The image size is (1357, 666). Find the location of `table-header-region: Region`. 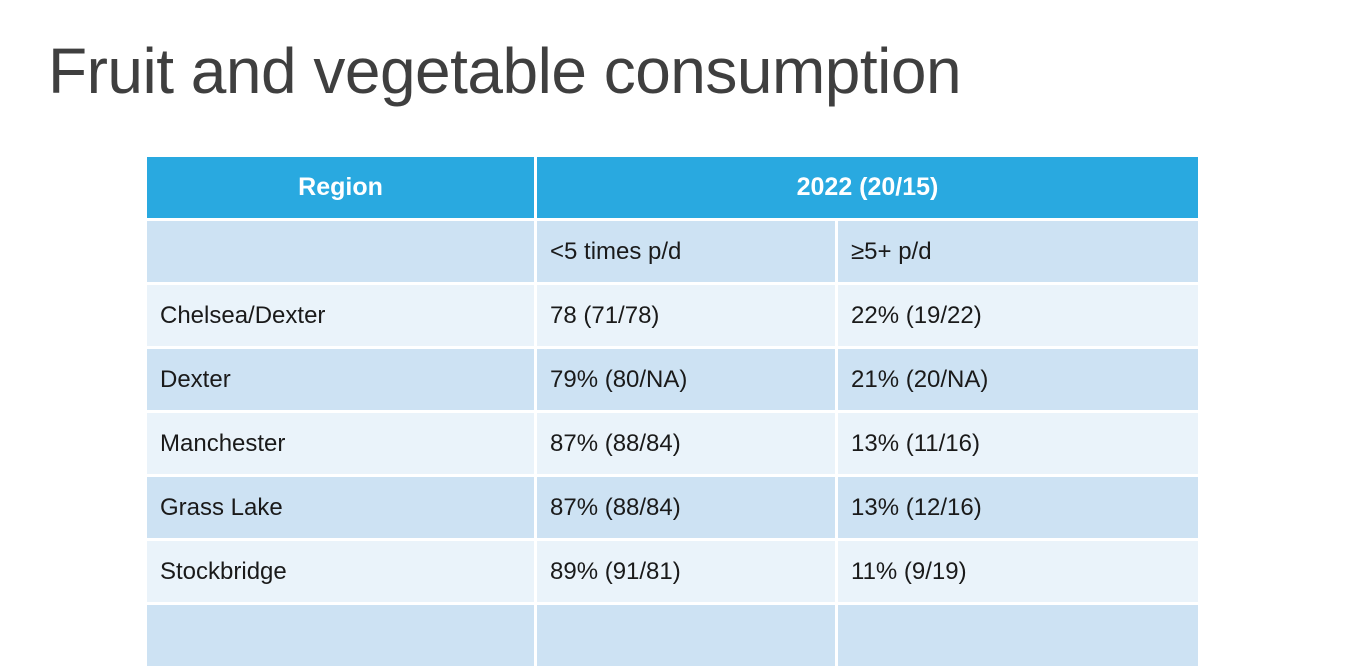

table-header-region: Region is located at coordinates (340, 187).